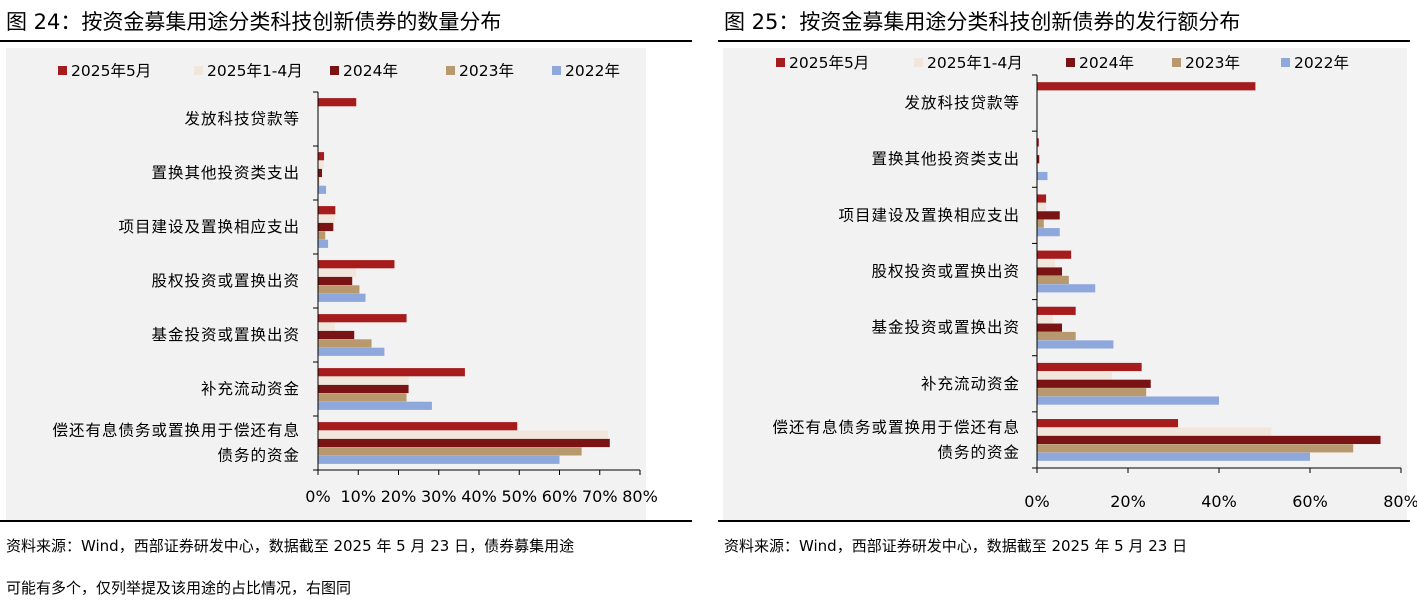 The image size is (1417, 600). What do you see at coordinates (560, 496) in the screenshot?
I see `tick-label: 60%` at bounding box center [560, 496].